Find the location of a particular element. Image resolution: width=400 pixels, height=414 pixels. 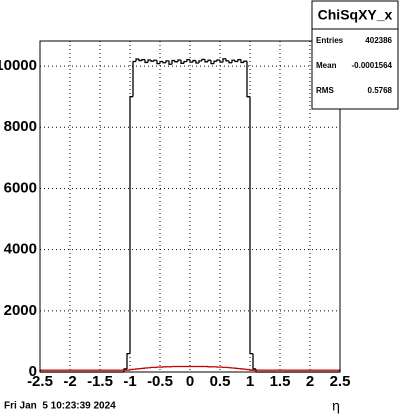

x-axis-label: η is located at coordinates (336, 406).